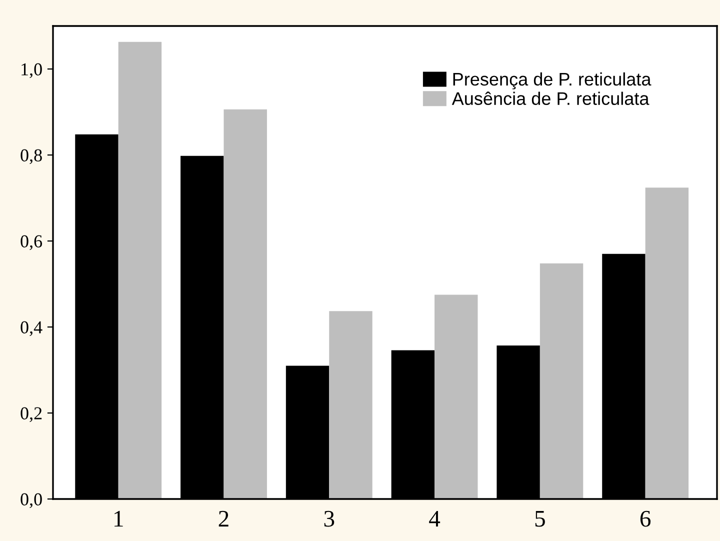 The height and width of the screenshot is (541, 720). I want to click on x-tick-label: 2, so click(223, 518).